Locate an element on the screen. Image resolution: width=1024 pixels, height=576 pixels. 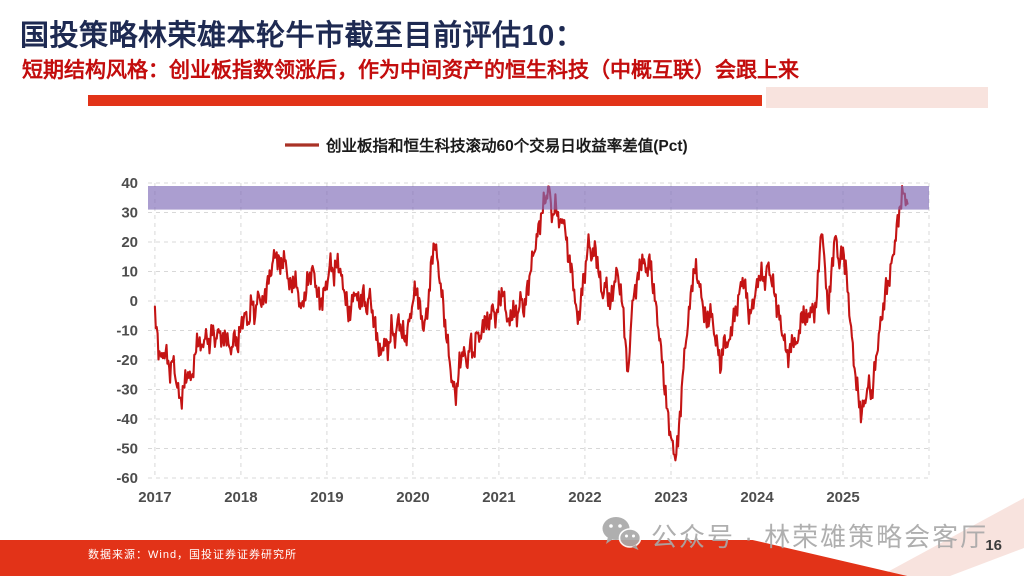
data-source-note: 数据来源：Wind，国投证券证券研究所 is located at coordinates (193, 555).